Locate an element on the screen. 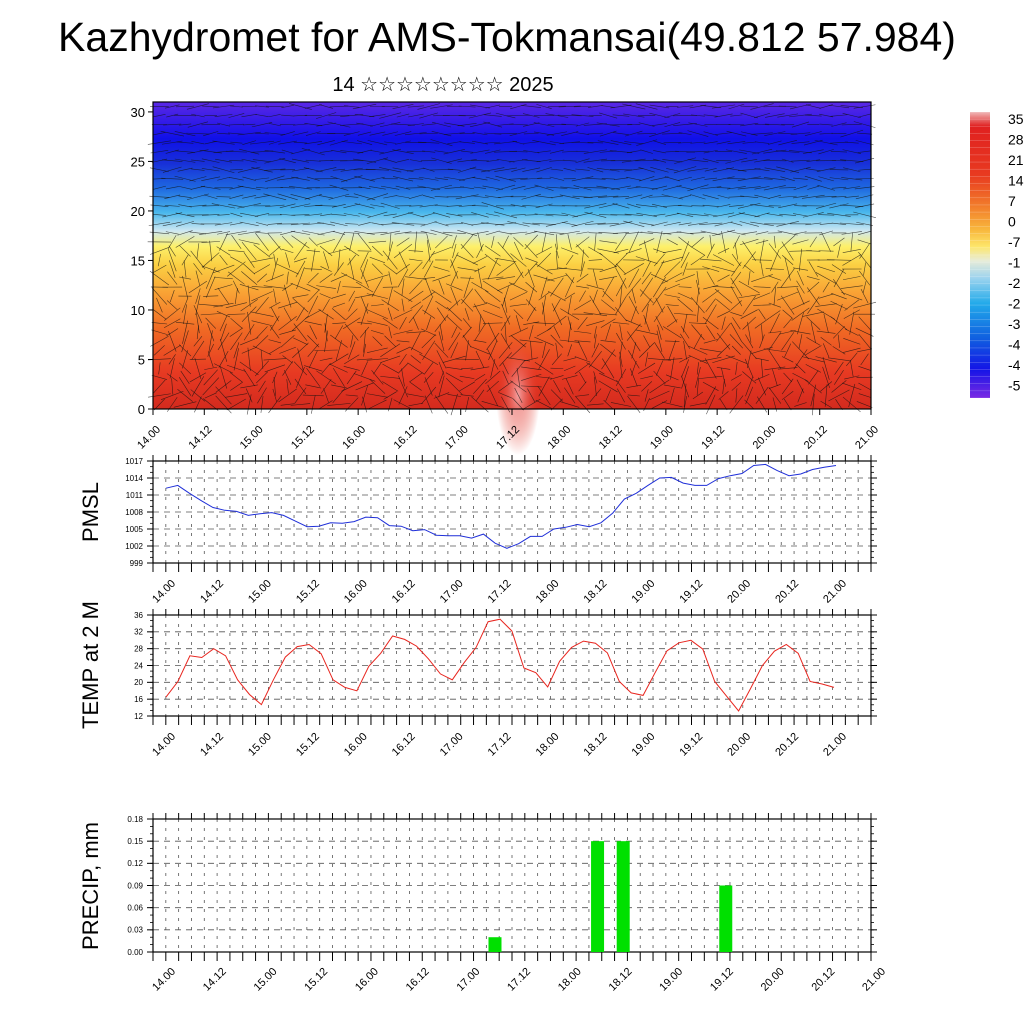  heatmap-x-tick-label: 20.00 is located at coordinates (765, 438).